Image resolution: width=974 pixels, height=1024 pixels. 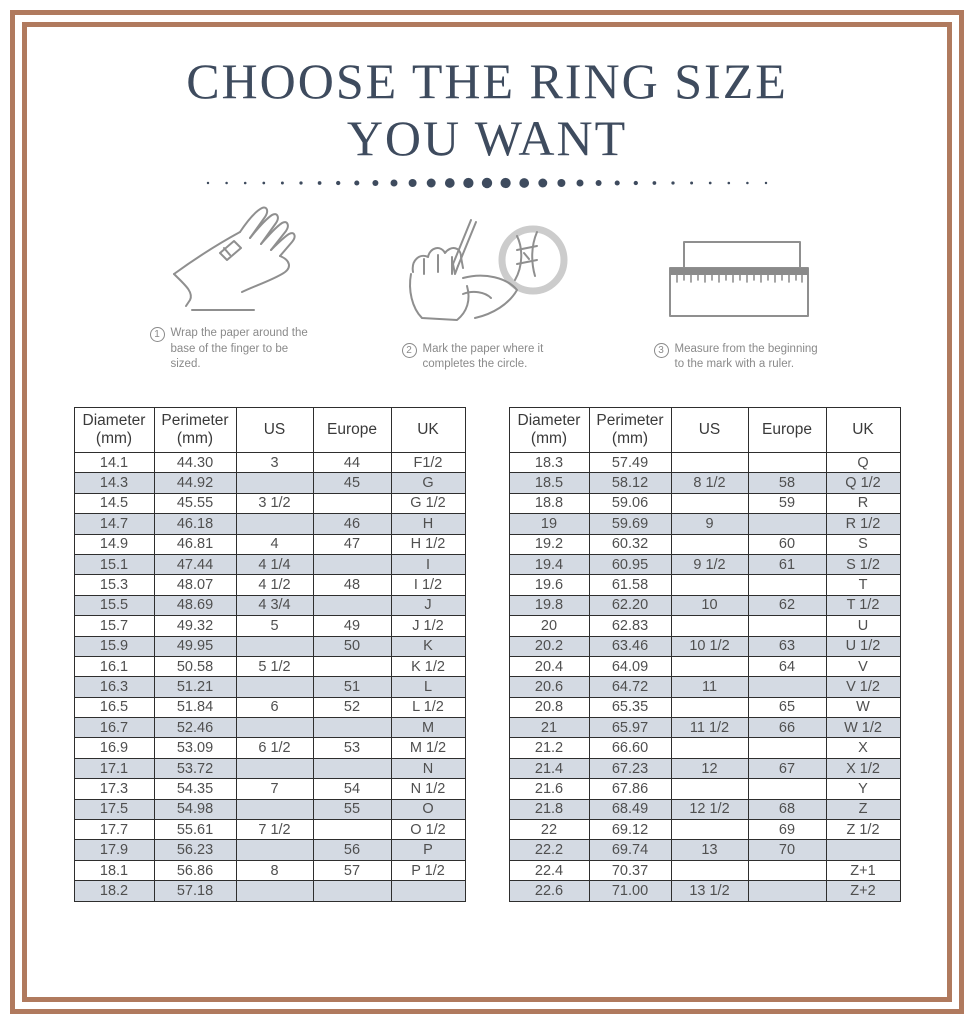 What do you see at coordinates (114, 585) in the screenshot?
I see `table-cell: 15.3` at bounding box center [114, 585].